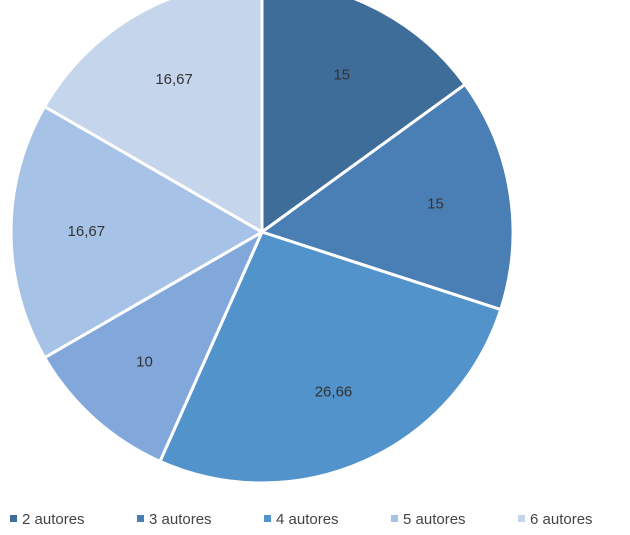 Image resolution: width=630 pixels, height=535 pixels. Describe the element at coordinates (307, 519) in the screenshot. I see `legend-label: 4 autores` at that location.